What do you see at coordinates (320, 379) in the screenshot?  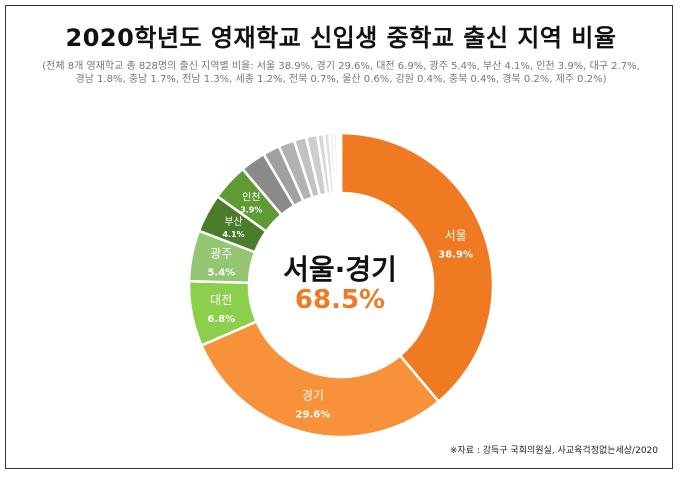 I see `slice-경기` at bounding box center [320, 379].